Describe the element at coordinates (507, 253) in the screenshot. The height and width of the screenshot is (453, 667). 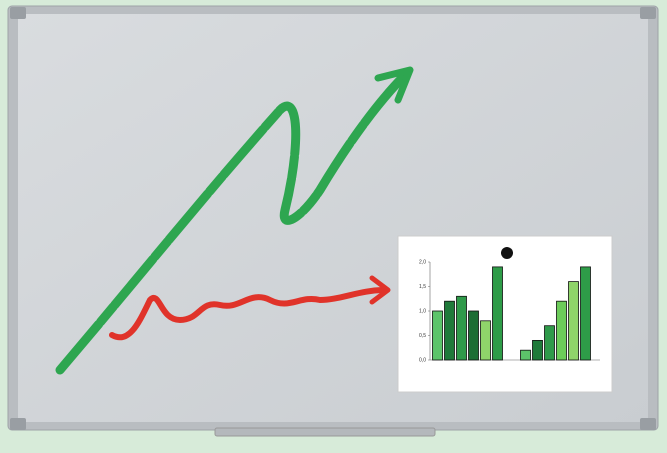
I see `pin` at that location.